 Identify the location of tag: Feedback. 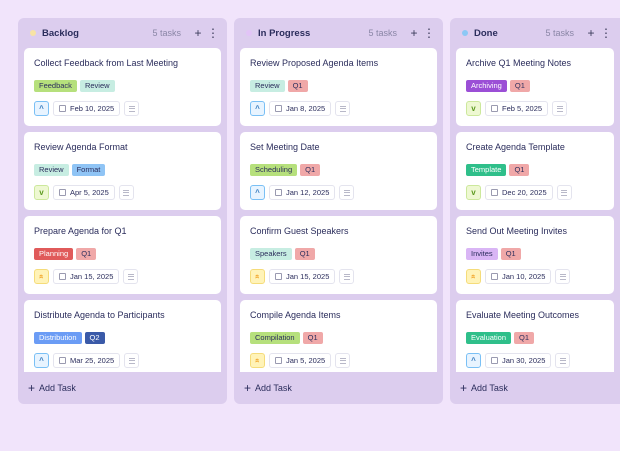
(55, 86).